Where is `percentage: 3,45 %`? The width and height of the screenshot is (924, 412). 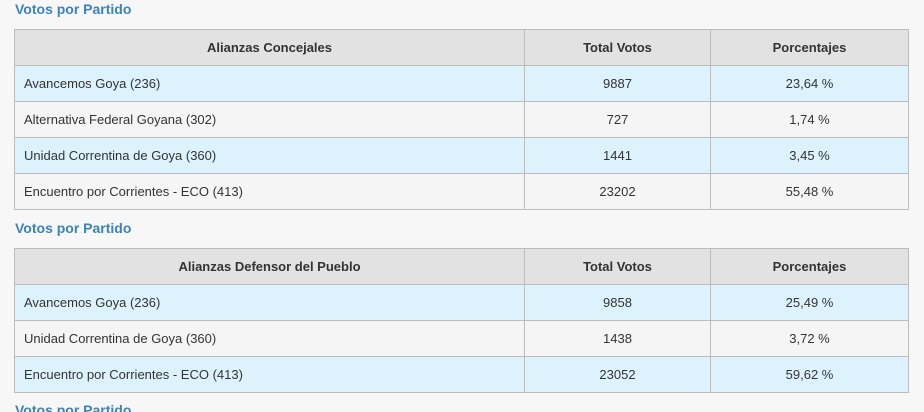
percentage: 3,45 % is located at coordinates (809, 155).